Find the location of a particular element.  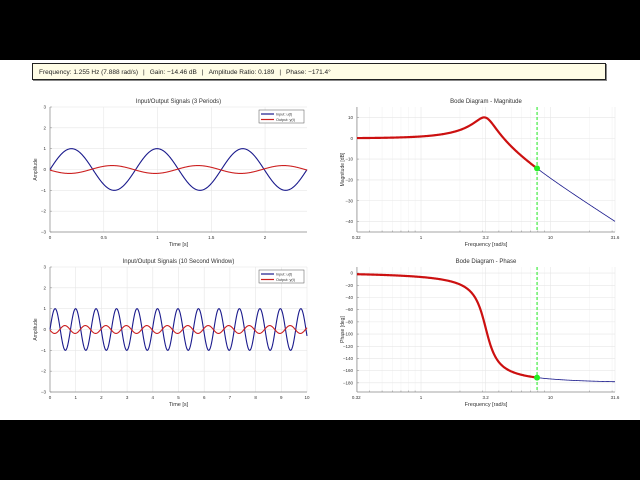

x-tick-label: 6 is located at coordinates (204, 397).